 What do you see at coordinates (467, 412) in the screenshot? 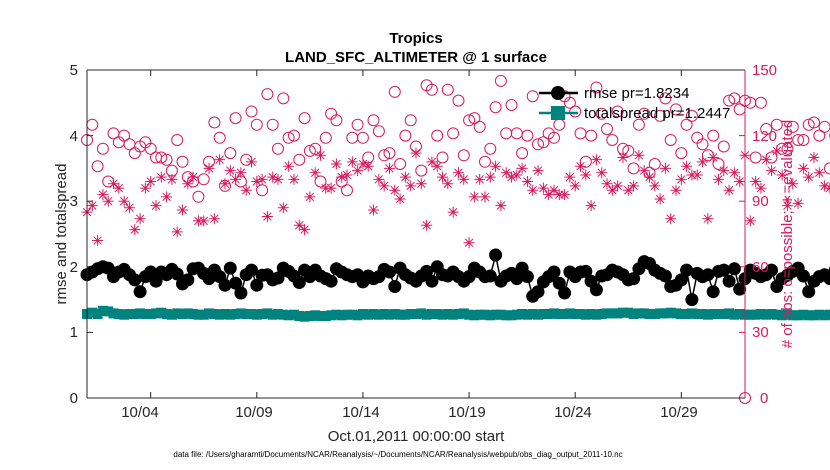
I see `x-tick-label: 10/19` at bounding box center [467, 412].